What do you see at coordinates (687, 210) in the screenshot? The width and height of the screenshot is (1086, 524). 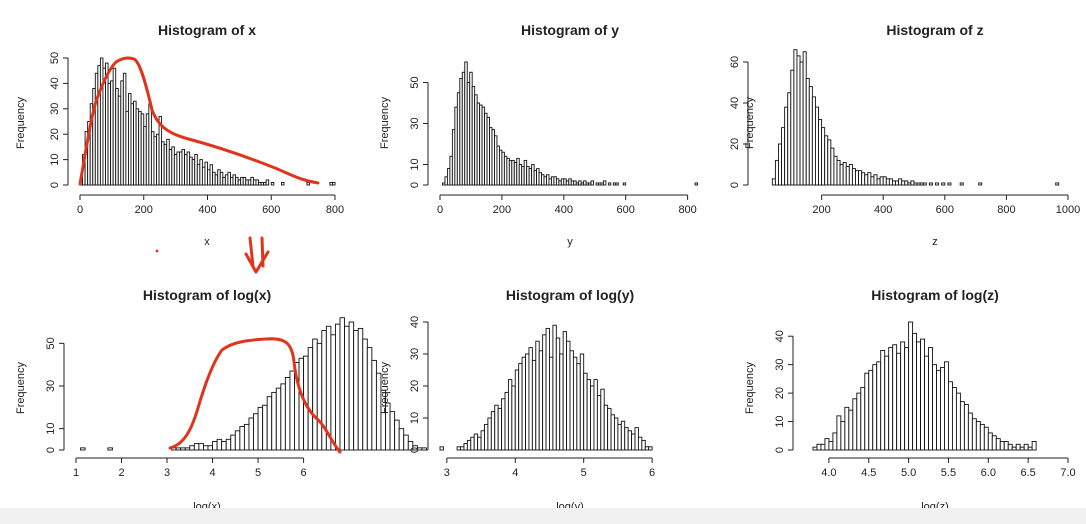 I see `x-tick-label: 800` at bounding box center [687, 210].